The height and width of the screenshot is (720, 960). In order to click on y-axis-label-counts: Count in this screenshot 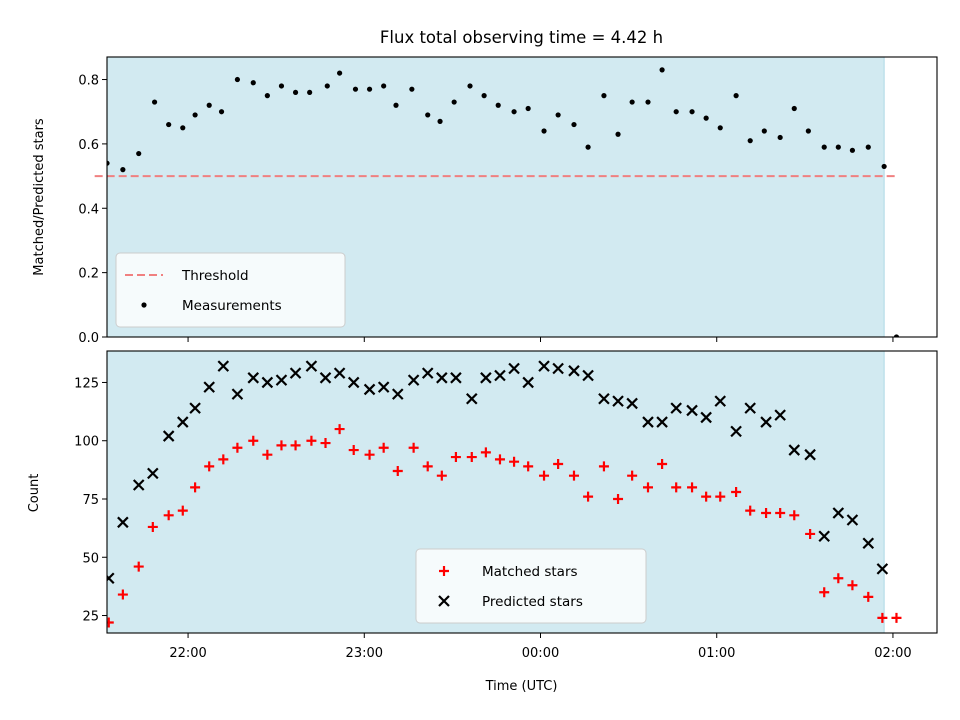, I will do `click(34, 493)`.